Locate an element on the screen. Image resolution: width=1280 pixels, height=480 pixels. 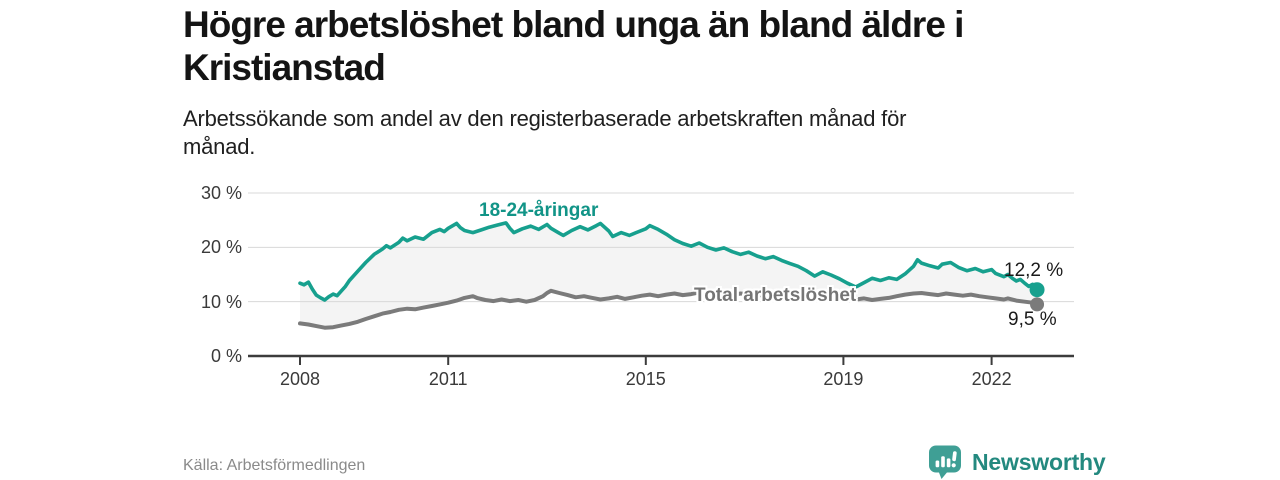
area-between-series is located at coordinates (668, 275).